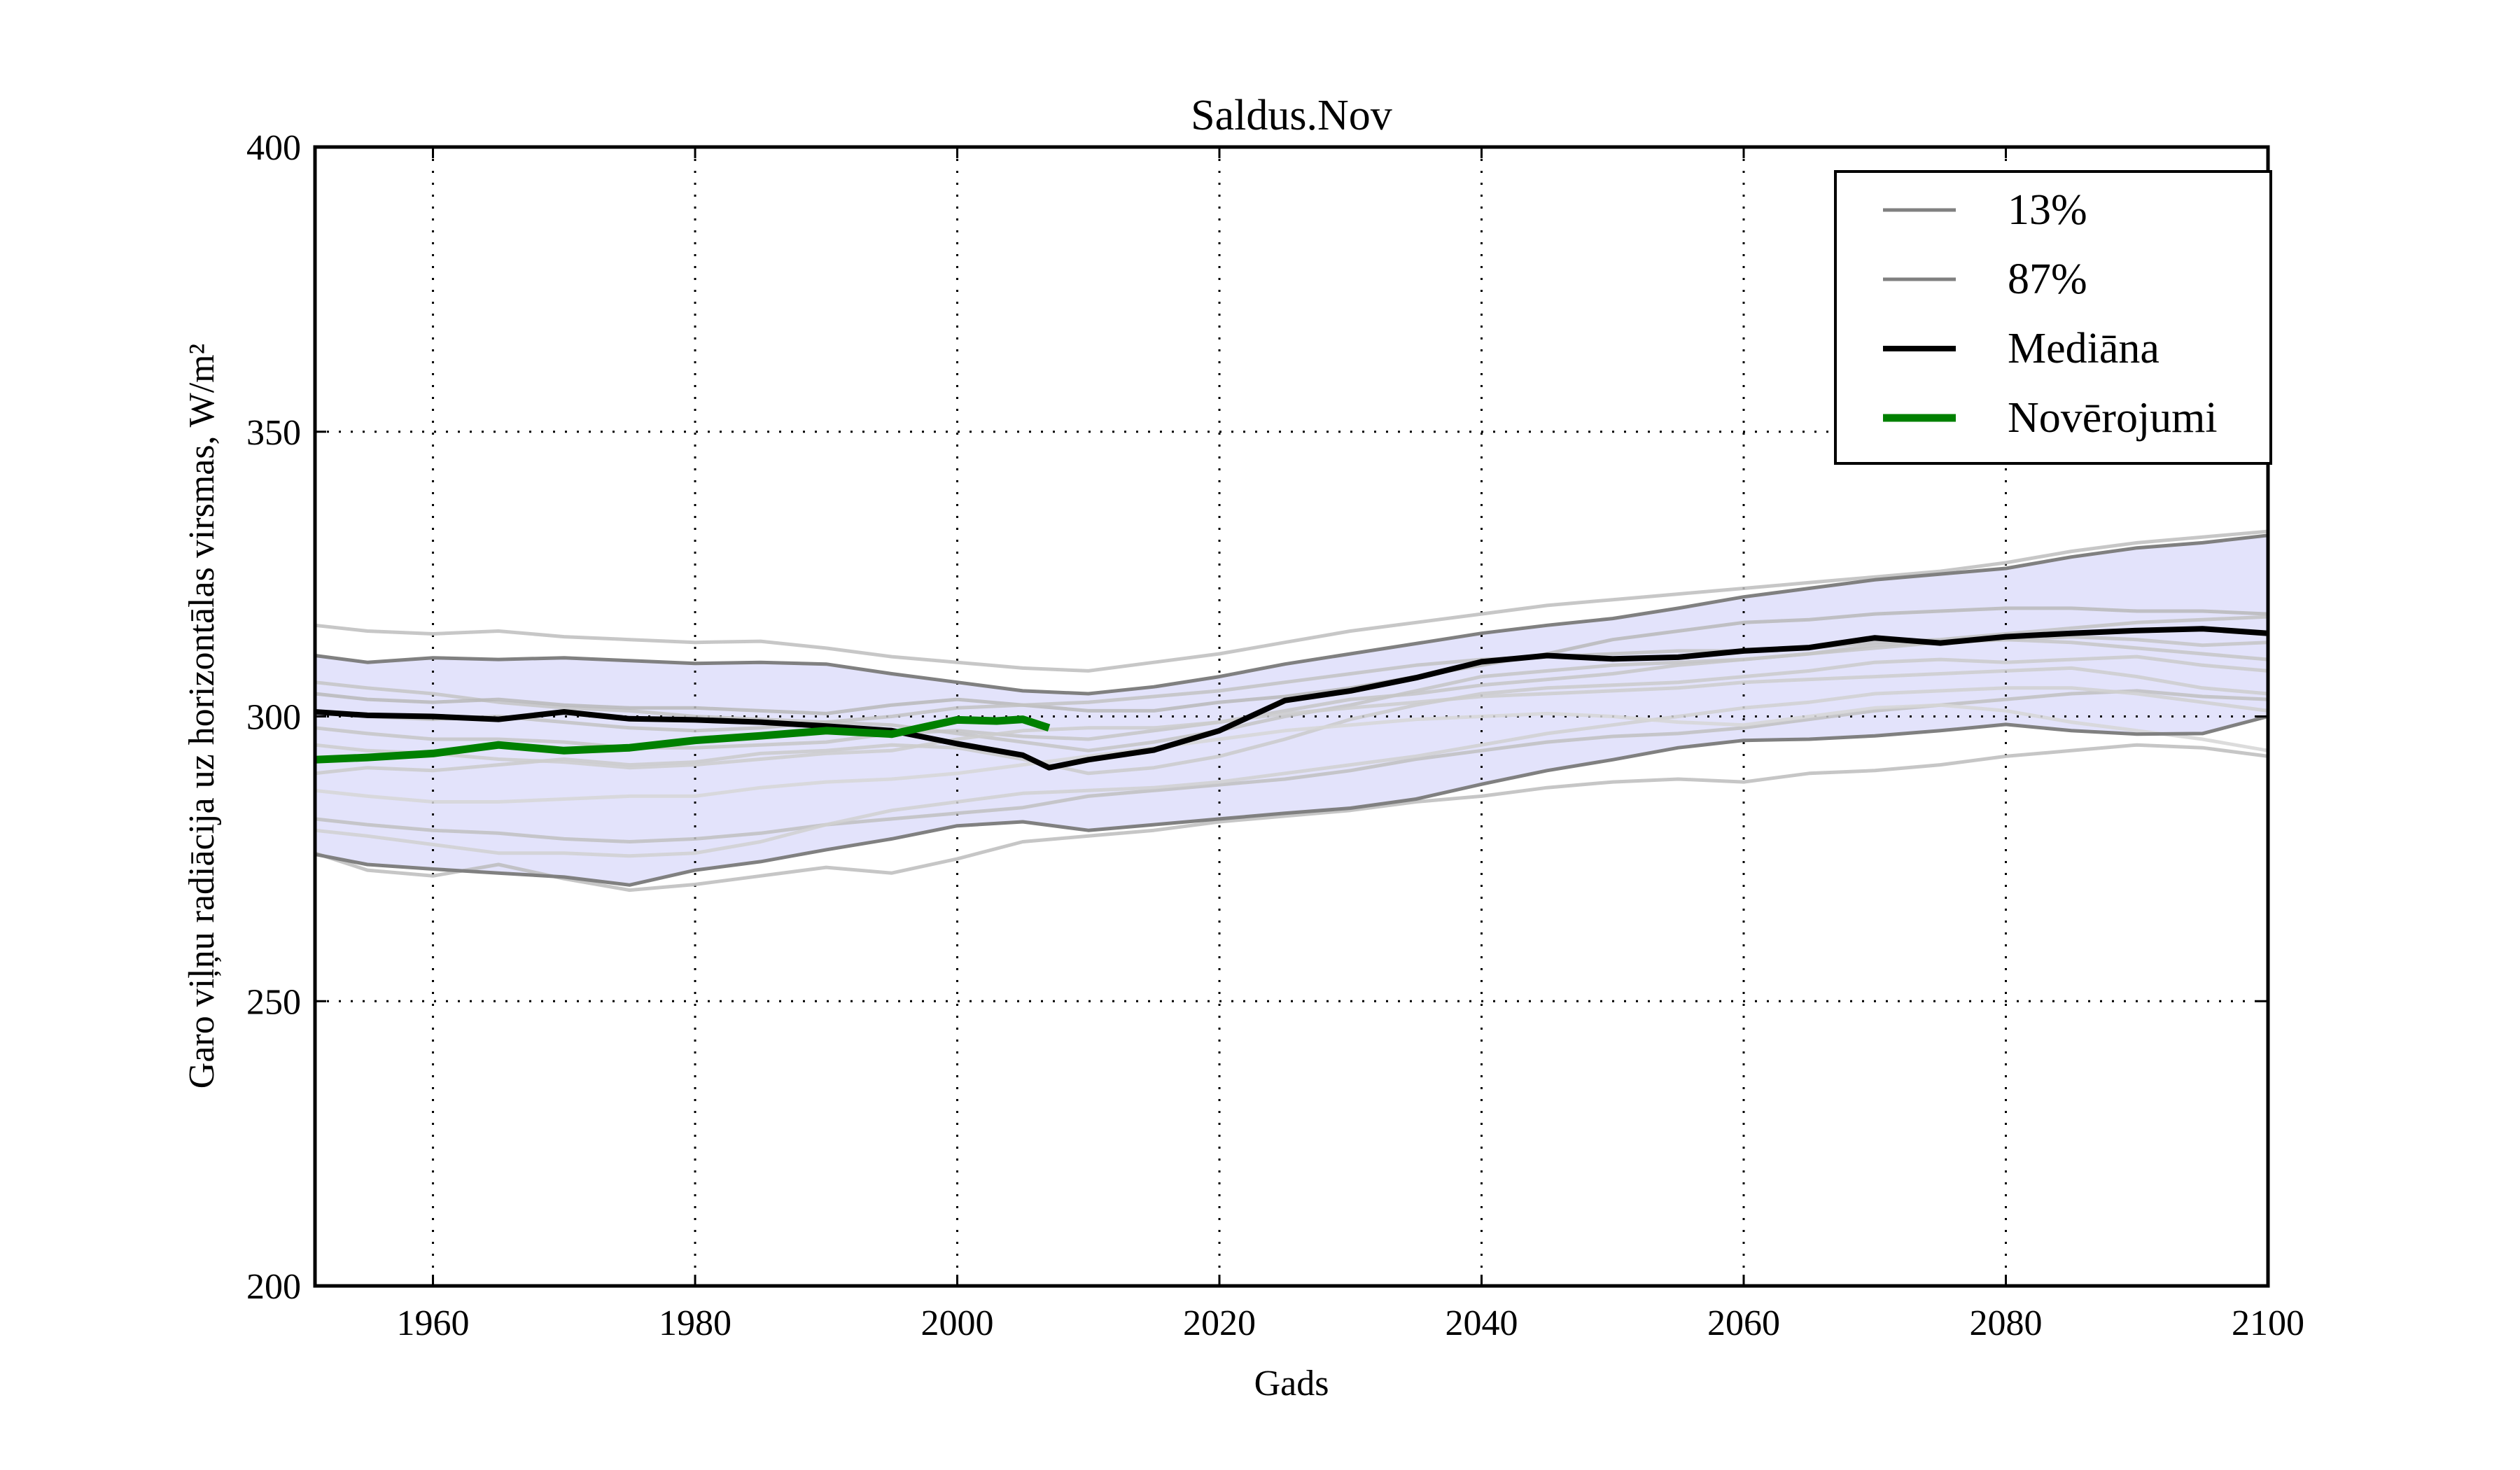  Describe the element at coordinates (1291, 115) in the screenshot. I see `chart-title: Saldus.Nov` at that location.